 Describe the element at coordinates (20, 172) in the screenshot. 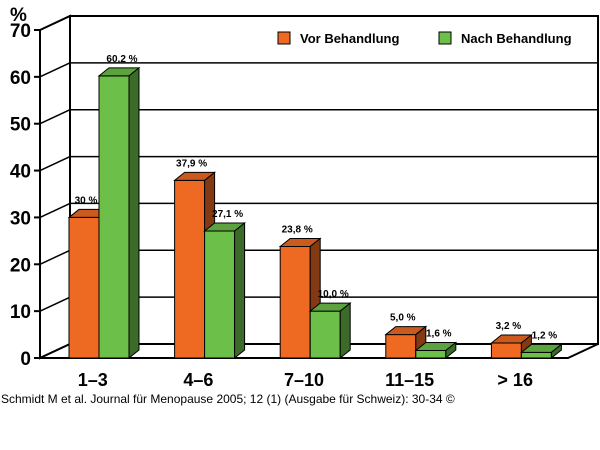

I see `y-tick-label: 40` at that location.